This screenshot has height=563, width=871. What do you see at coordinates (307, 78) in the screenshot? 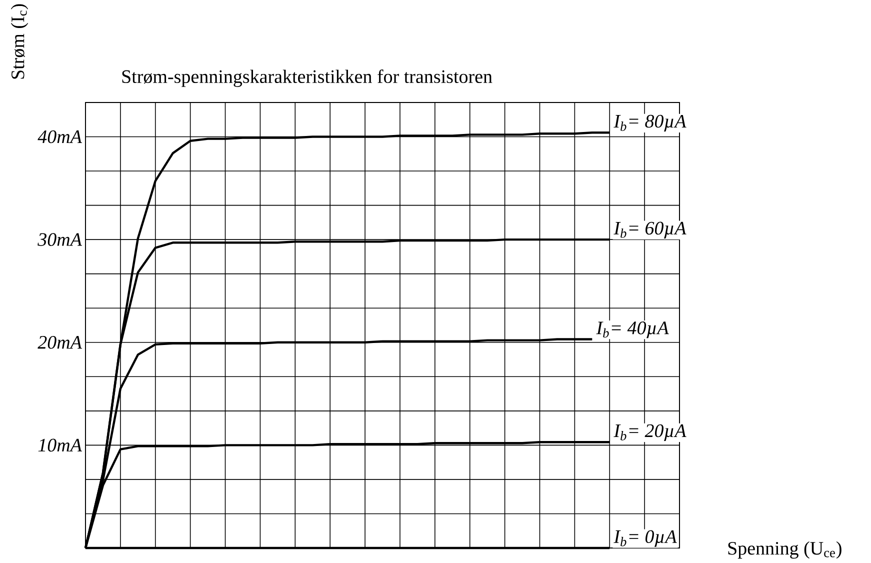
I see `chart-title: Strøm-spenningskarakteristikken for transistoren` at bounding box center [307, 78].